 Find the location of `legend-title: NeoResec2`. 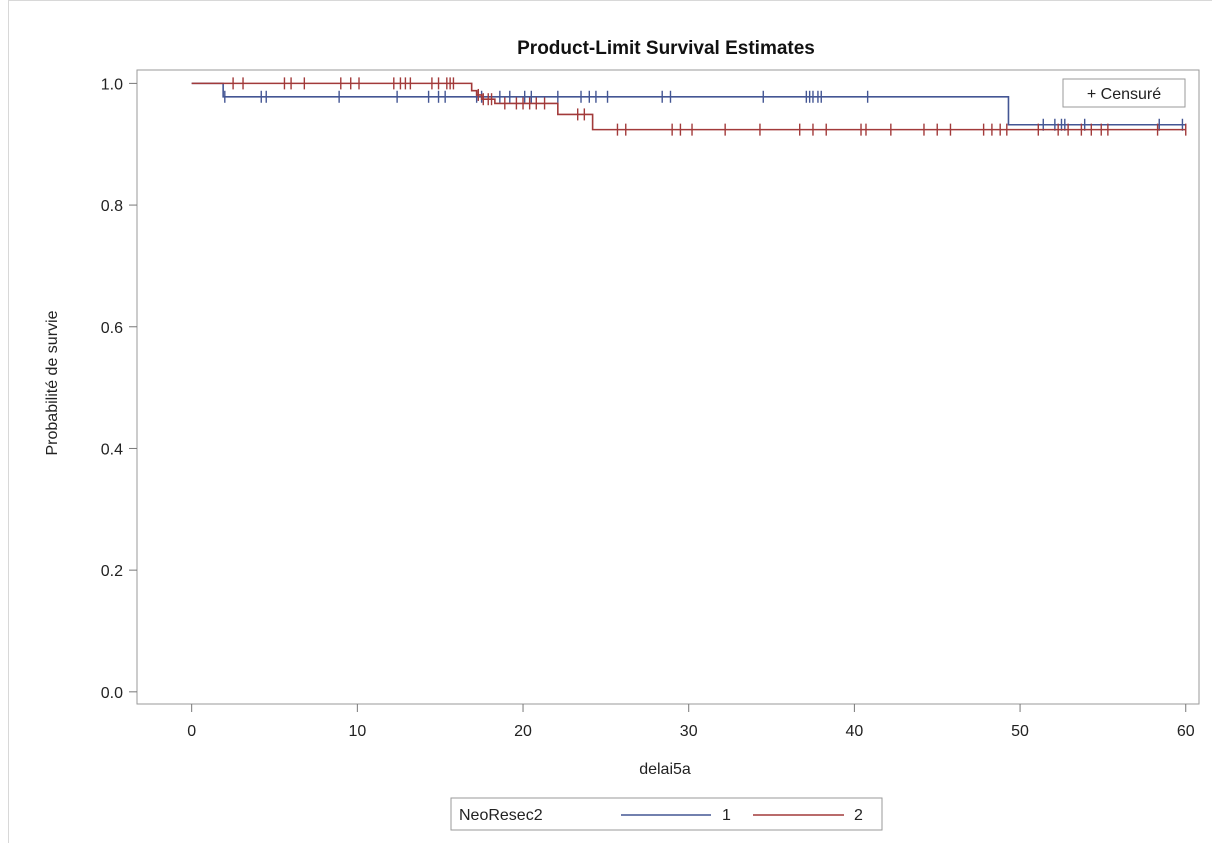

legend-title: NeoResec2 is located at coordinates (501, 815).